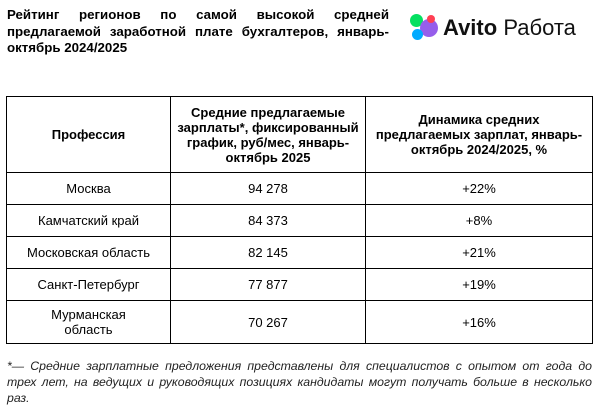 The width and height of the screenshot is (600, 413). What do you see at coordinates (470, 27) in the screenshot?
I see `logo-brand: Avito` at bounding box center [470, 27].